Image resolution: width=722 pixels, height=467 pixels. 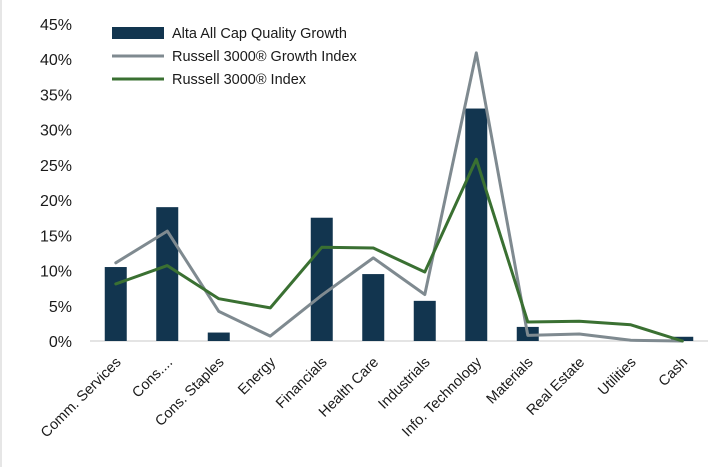 What do you see at coordinates (56, 184) in the screenshot?
I see `y-axis: 0% 5% 10% 15% 20% 25% 30% 35% 40% 45%` at bounding box center [56, 184].